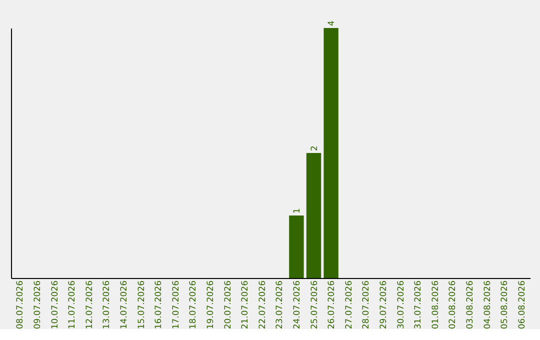 Image resolution: width=540 pixels, height=340 pixels. Describe the element at coordinates (107, 305) in the screenshot. I see `x-tick-label: 13.07.2026` at that location.